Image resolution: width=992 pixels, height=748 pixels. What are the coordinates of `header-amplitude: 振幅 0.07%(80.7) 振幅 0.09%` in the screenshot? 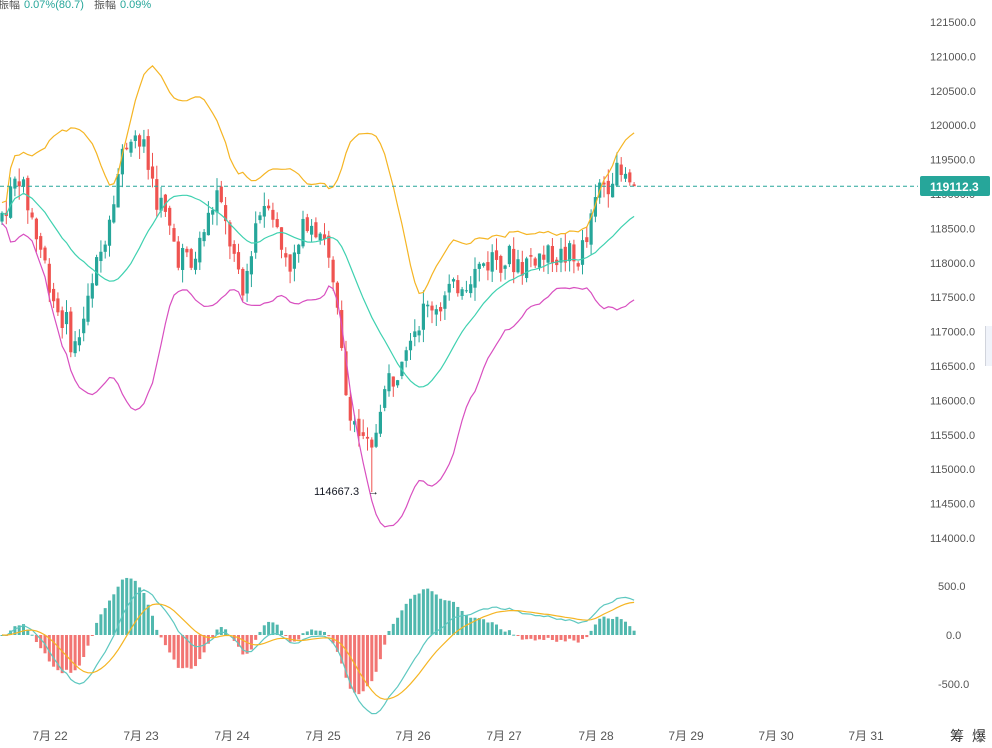 It's located at (75, 5).